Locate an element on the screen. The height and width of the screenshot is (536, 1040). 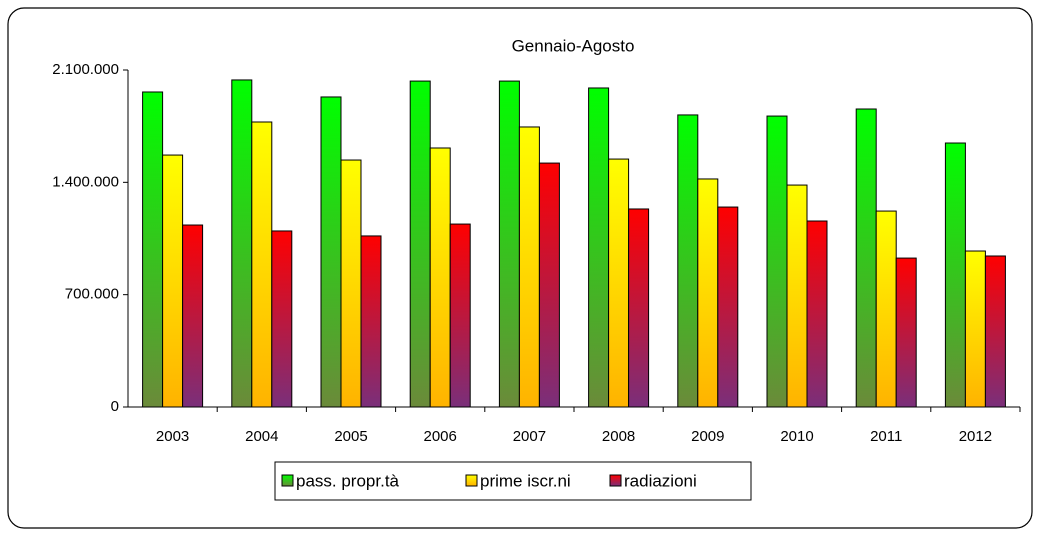
legend-label: radiazioni is located at coordinates (660, 480).